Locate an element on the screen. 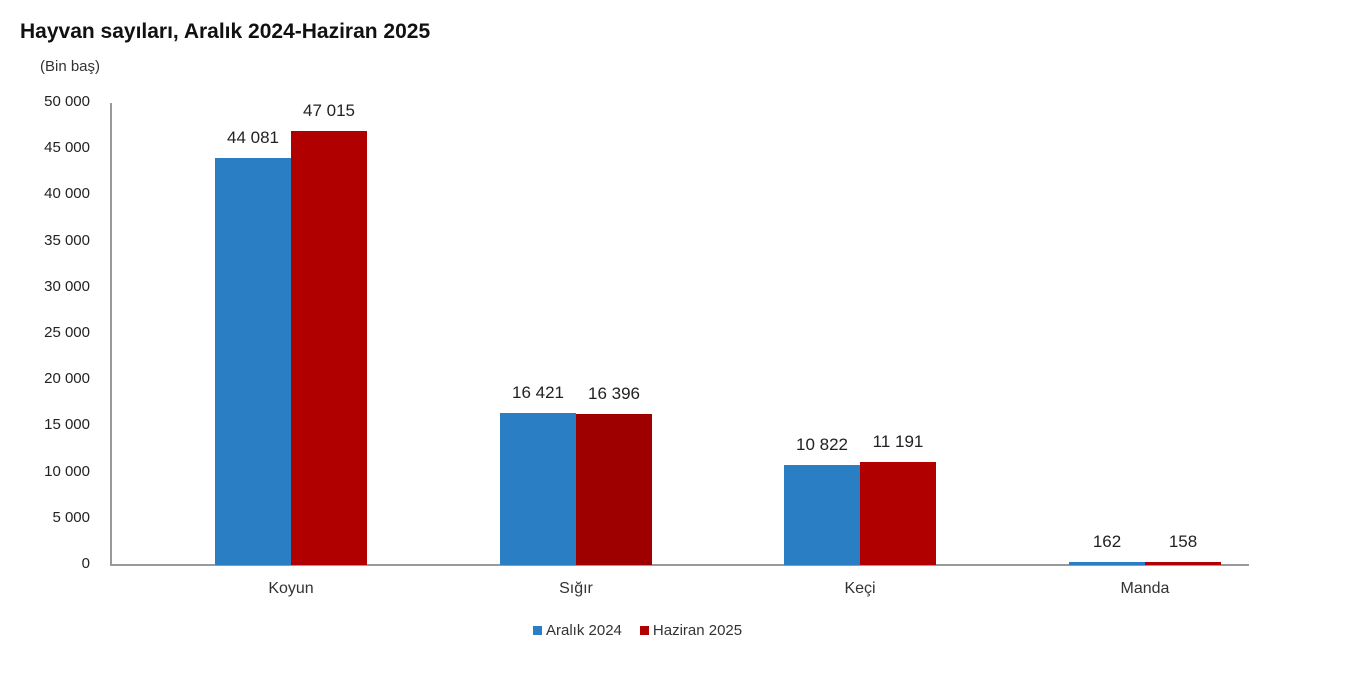  legend-item-aralik-2024: Aralık 2024 is located at coordinates (577, 630).